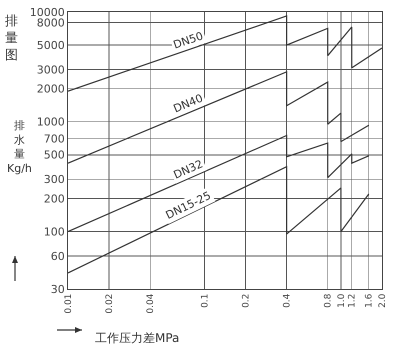  Describe the element at coordinates (54, 199) in the screenshot. I see `y-tick-label: 200` at that location.